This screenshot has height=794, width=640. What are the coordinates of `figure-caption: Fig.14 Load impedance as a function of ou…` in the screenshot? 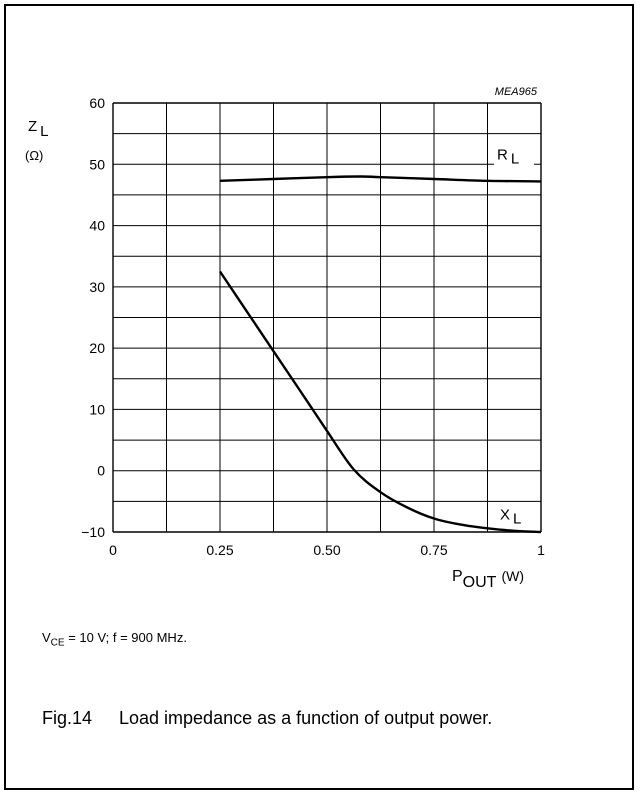 It's located at (322, 718).